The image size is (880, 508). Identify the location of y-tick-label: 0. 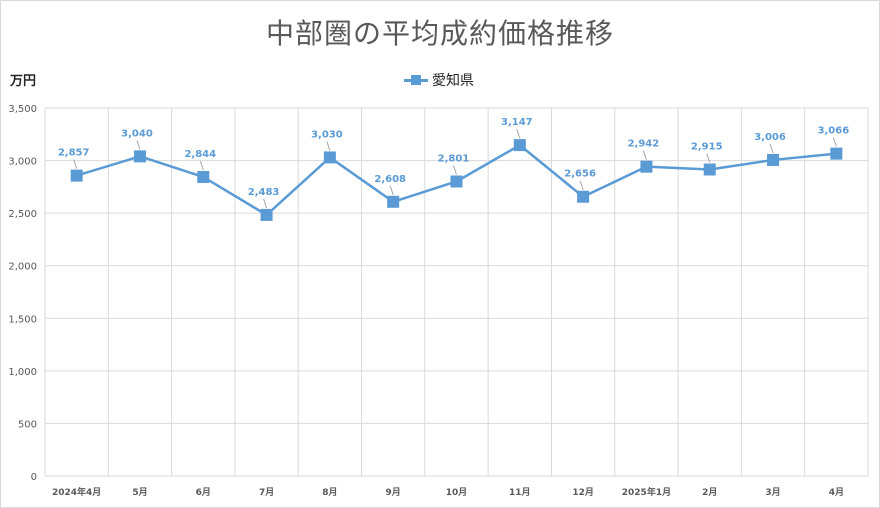
(34, 477).